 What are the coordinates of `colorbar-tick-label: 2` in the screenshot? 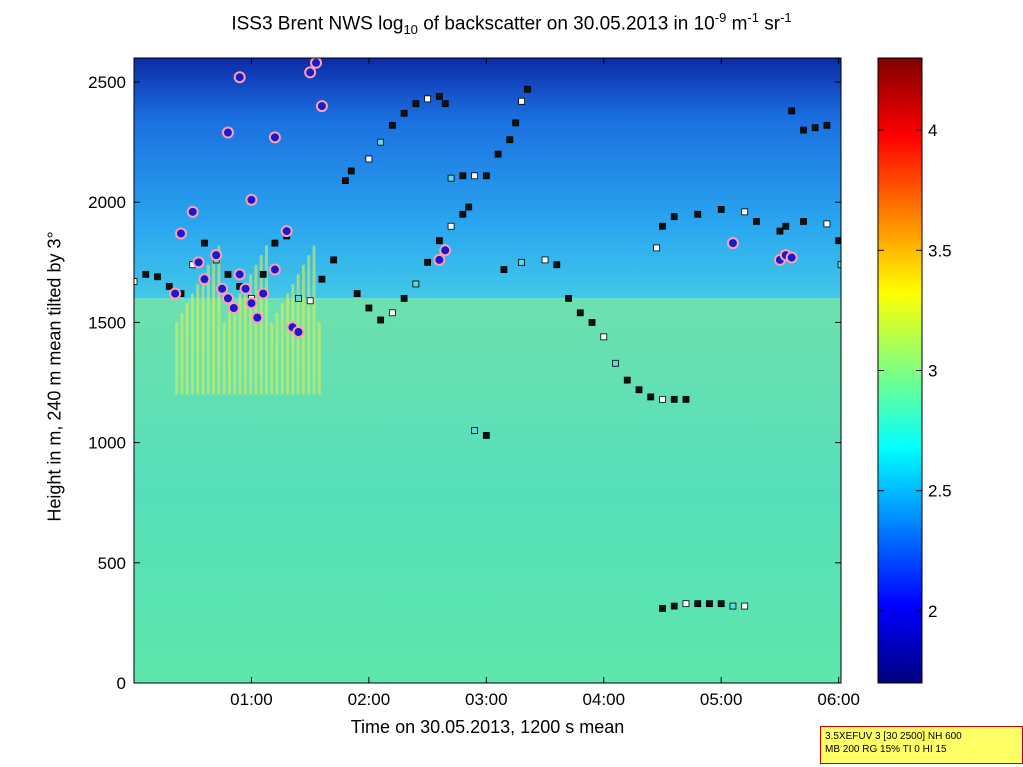 It's located at (932, 611).